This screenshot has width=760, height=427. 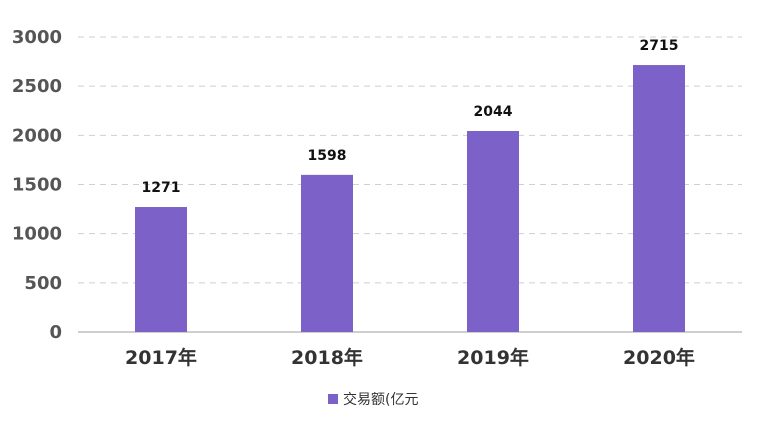 I want to click on y-tick-label: 2000, so click(x=37, y=135).